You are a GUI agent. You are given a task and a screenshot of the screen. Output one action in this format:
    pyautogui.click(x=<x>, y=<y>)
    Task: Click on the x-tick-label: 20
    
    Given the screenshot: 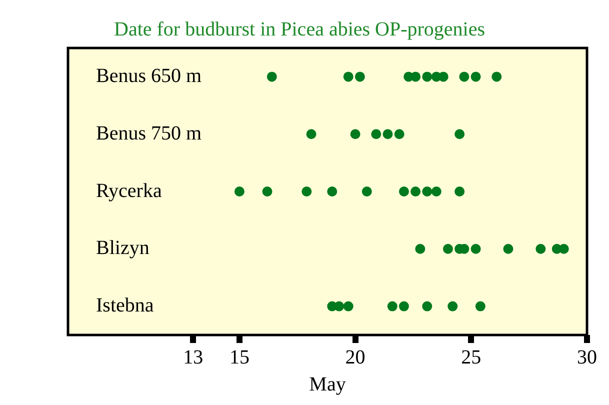 What is the action you would take?
    pyautogui.click(x=355, y=357)
    